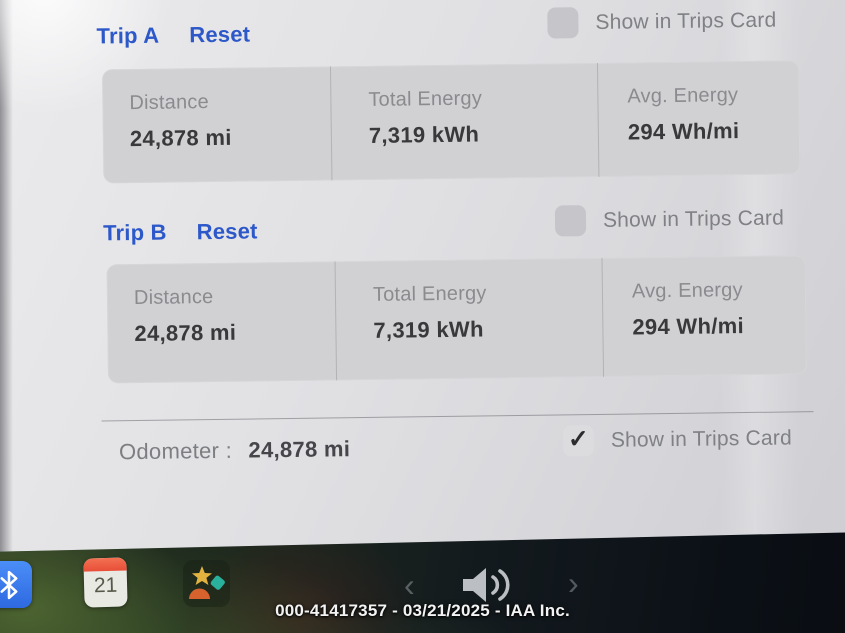  I want to click on volume-button, so click(486, 587).